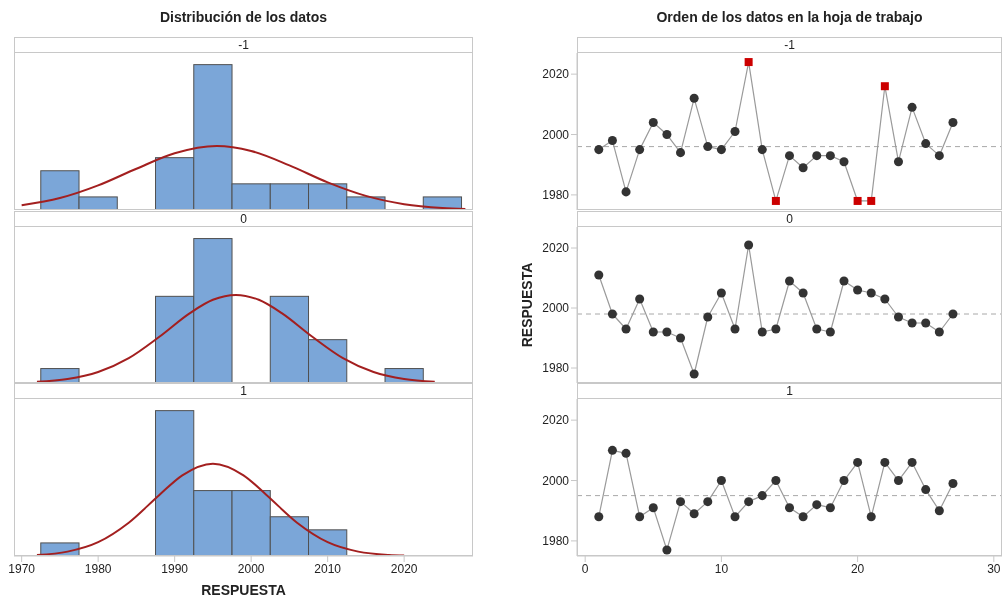 The width and height of the screenshot is (1005, 608). Describe the element at coordinates (404, 568) in the screenshot. I see `x-tick-label: 2020` at that location.